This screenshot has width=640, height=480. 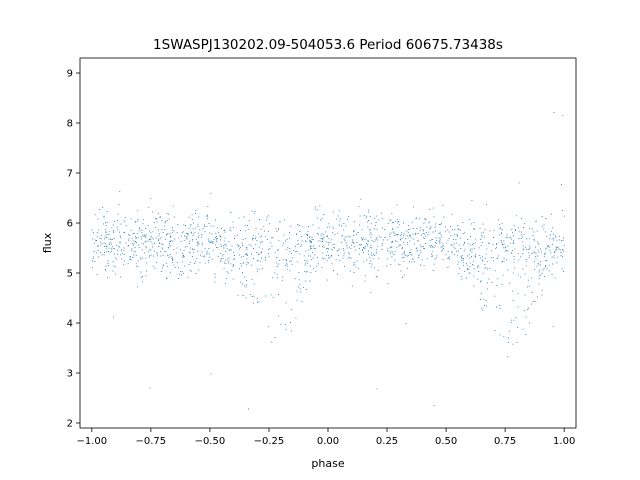 I want to click on y-tick-label: 7, so click(x=70, y=174).